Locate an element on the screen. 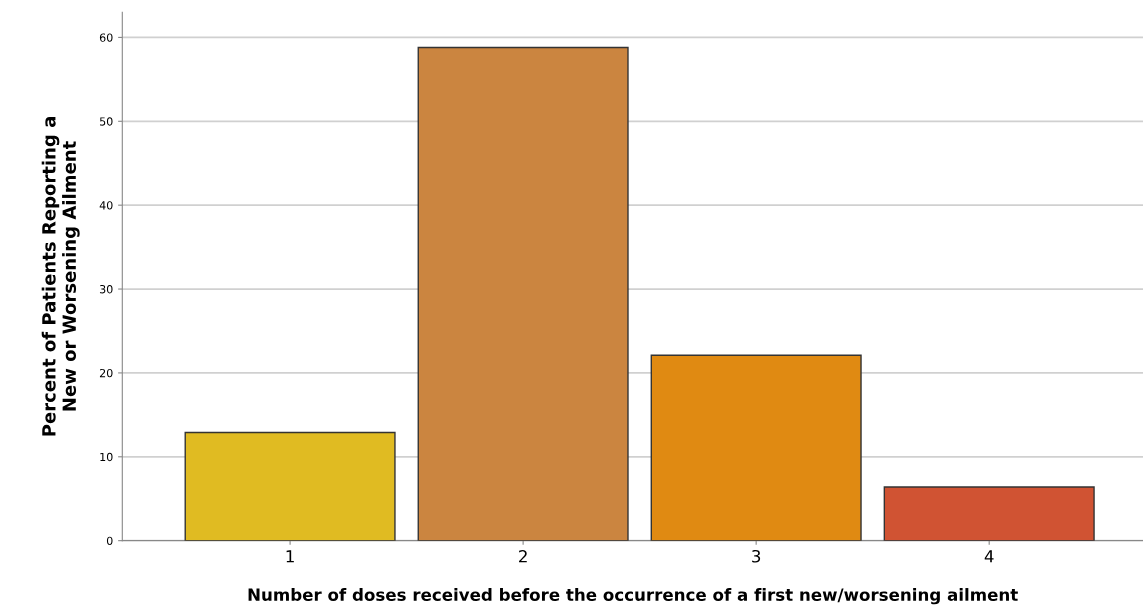 The height and width of the screenshot is (613, 1143). y-tick-label: 50 is located at coordinates (106, 121).